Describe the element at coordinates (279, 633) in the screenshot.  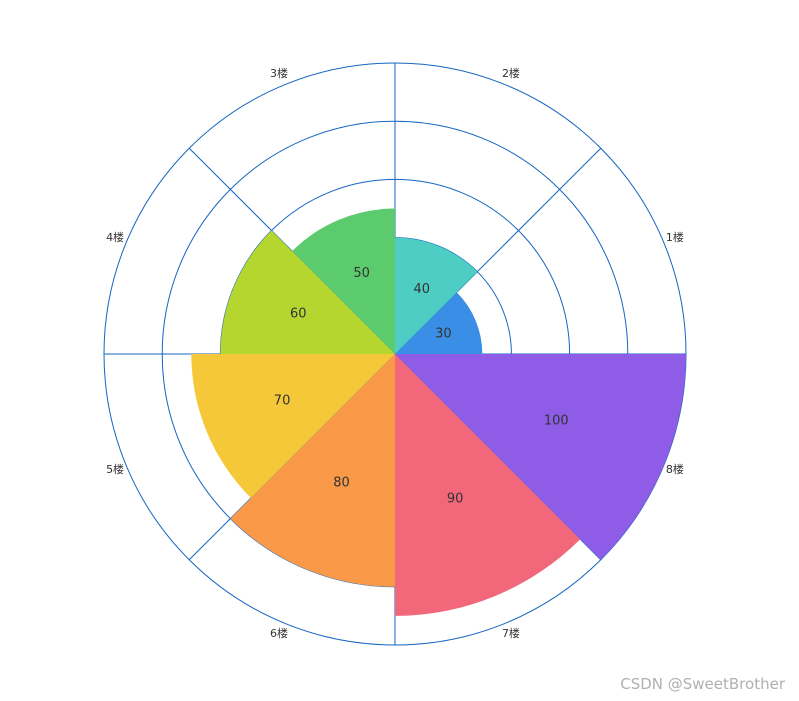
I see `category-label-6: 6楼` at that location.